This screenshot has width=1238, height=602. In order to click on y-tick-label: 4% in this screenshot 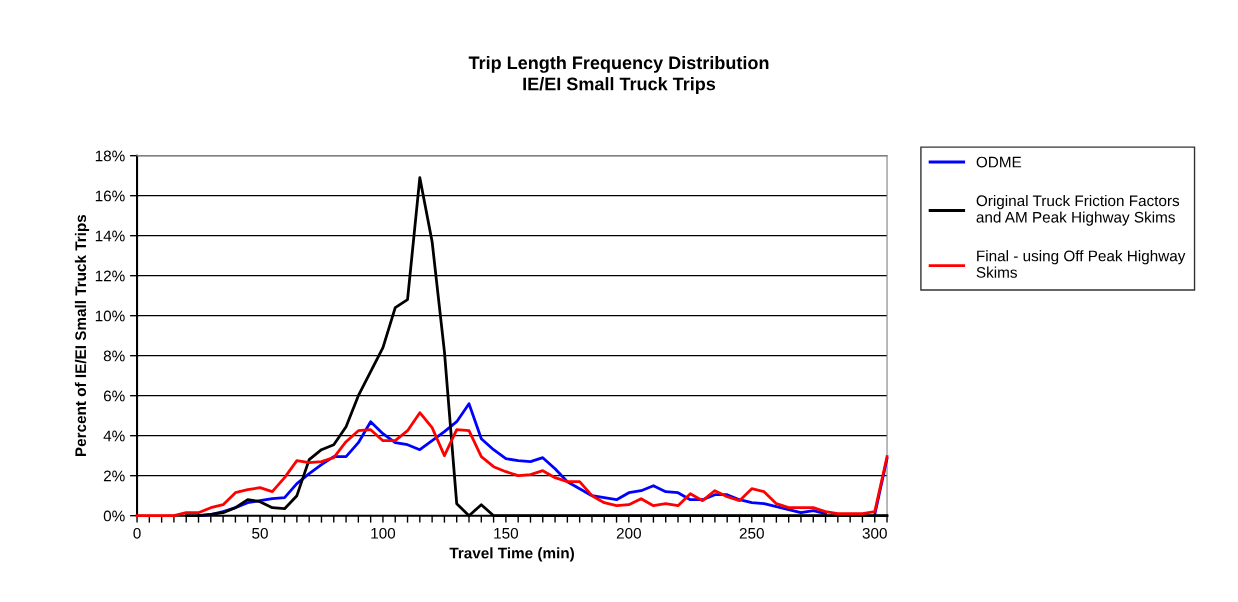, I will do `click(114, 436)`.